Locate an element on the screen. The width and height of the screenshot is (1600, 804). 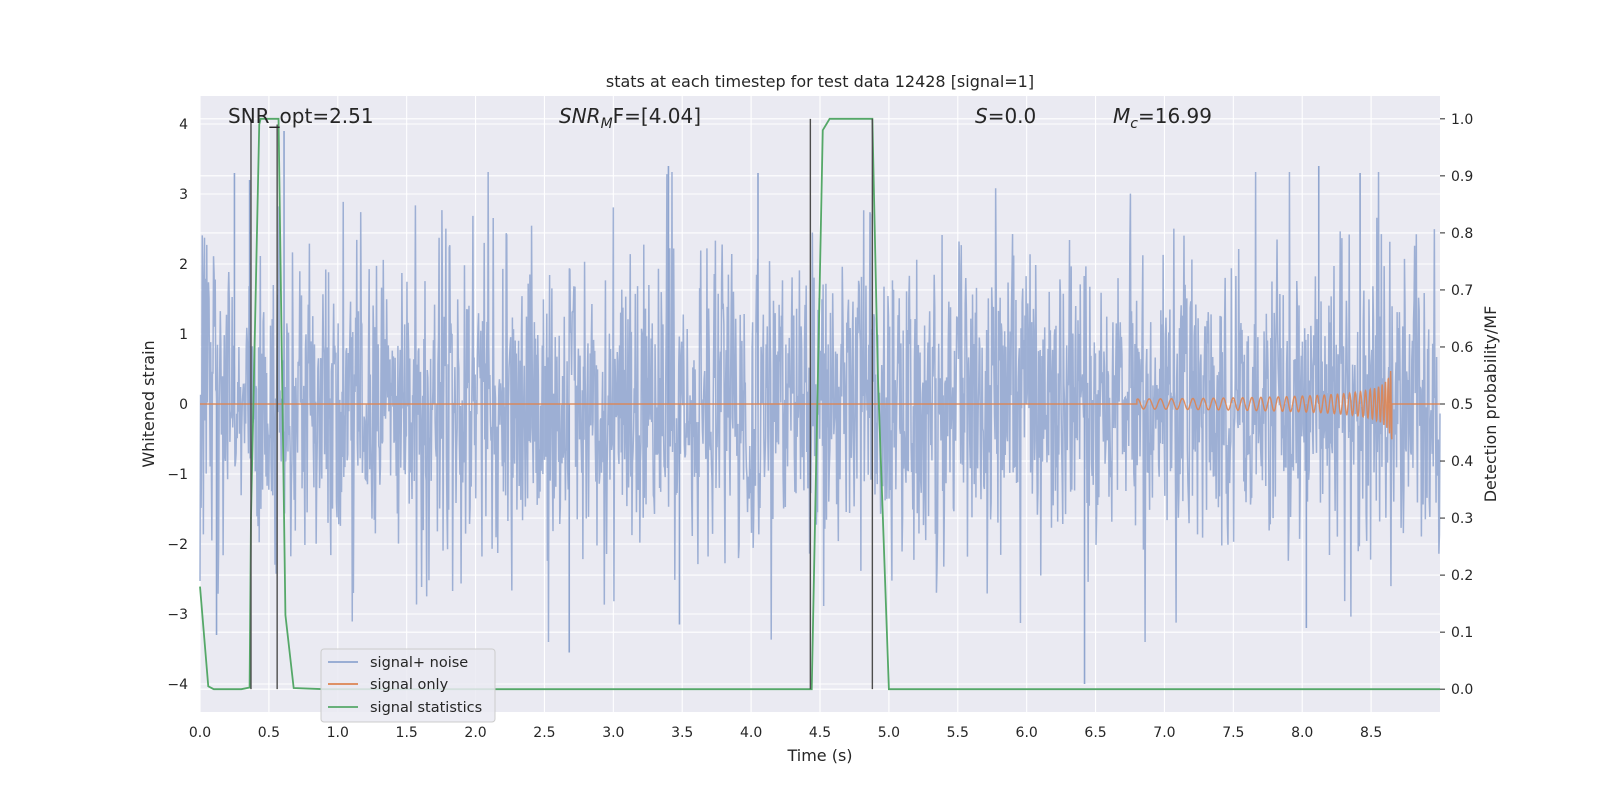
signal-only-series is located at coordinates (820, 405).